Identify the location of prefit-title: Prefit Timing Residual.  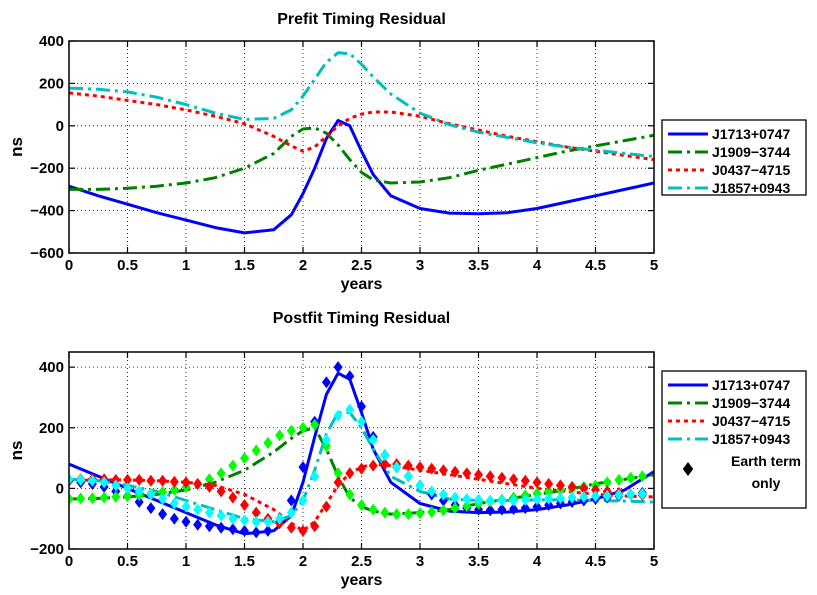
(361, 19).